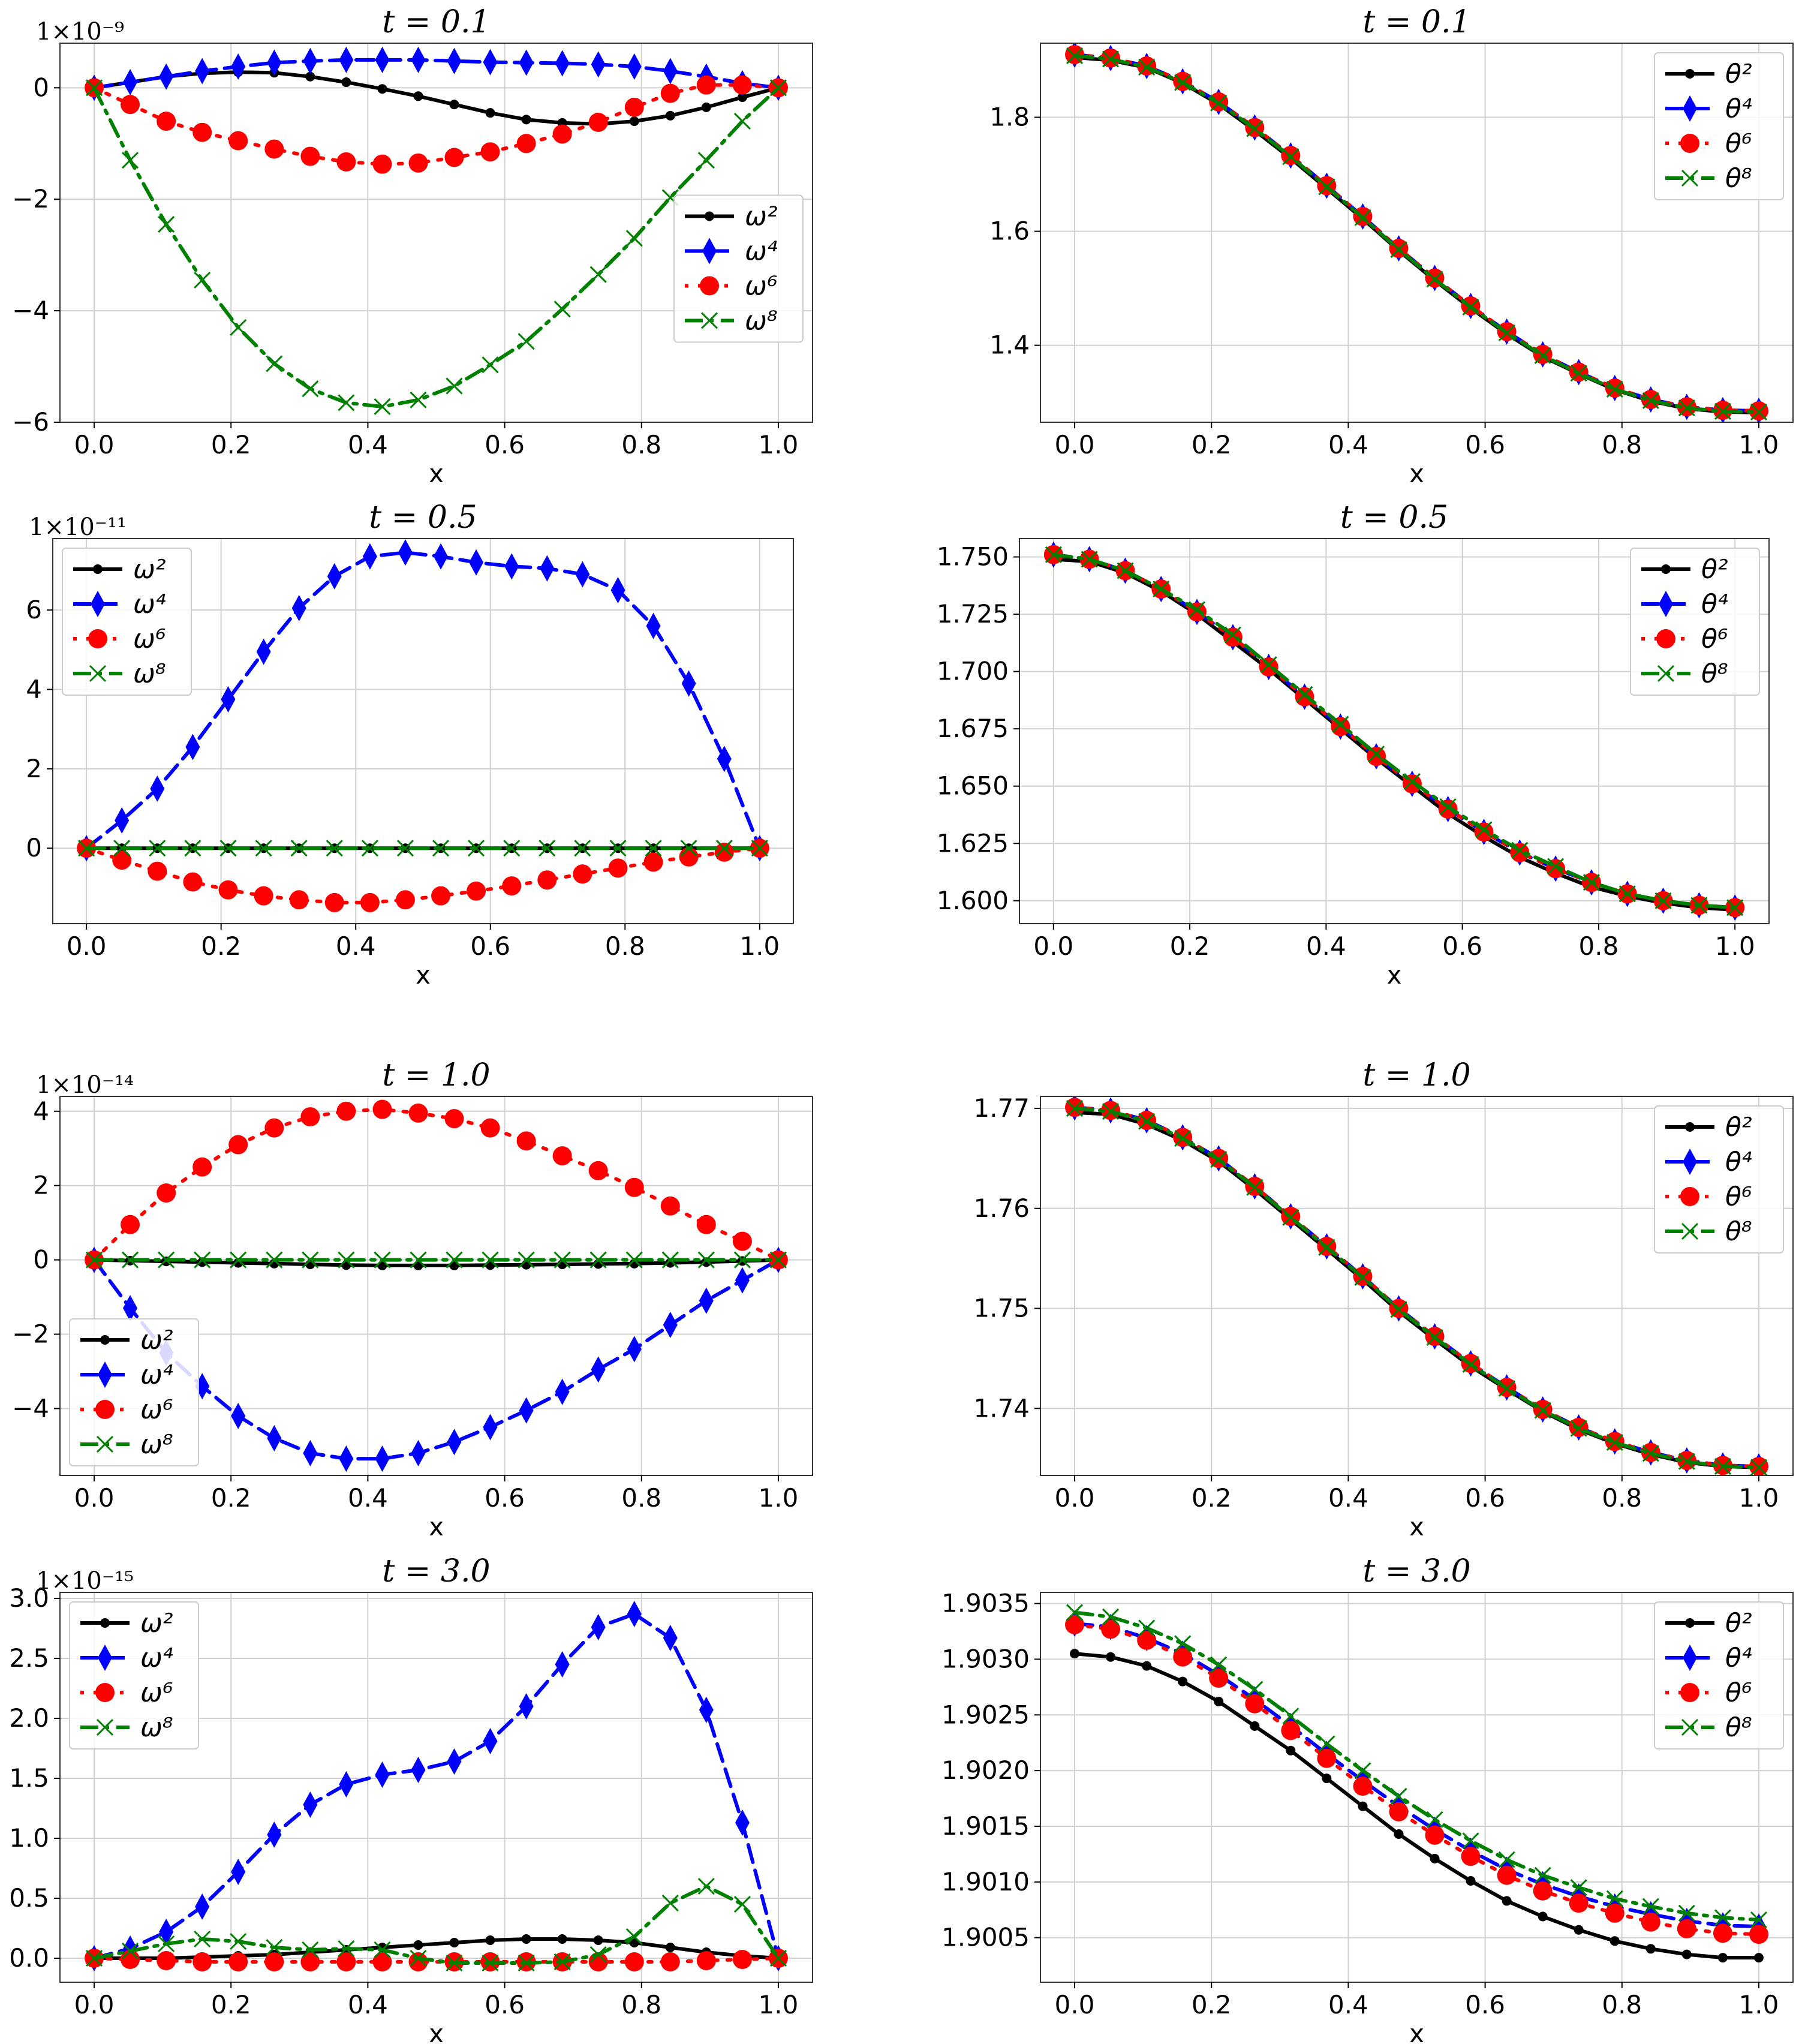  What do you see at coordinates (985, 1603) in the screenshot?
I see `y-tick-label: 1.9035` at bounding box center [985, 1603].